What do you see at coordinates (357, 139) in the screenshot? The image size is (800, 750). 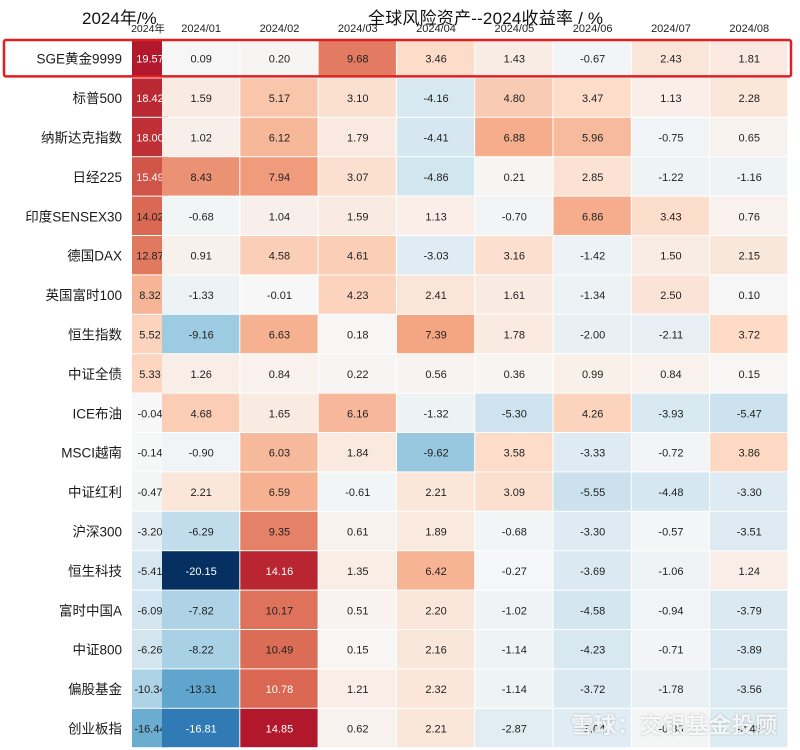 I see `cell-value: 1.79` at bounding box center [357, 139].